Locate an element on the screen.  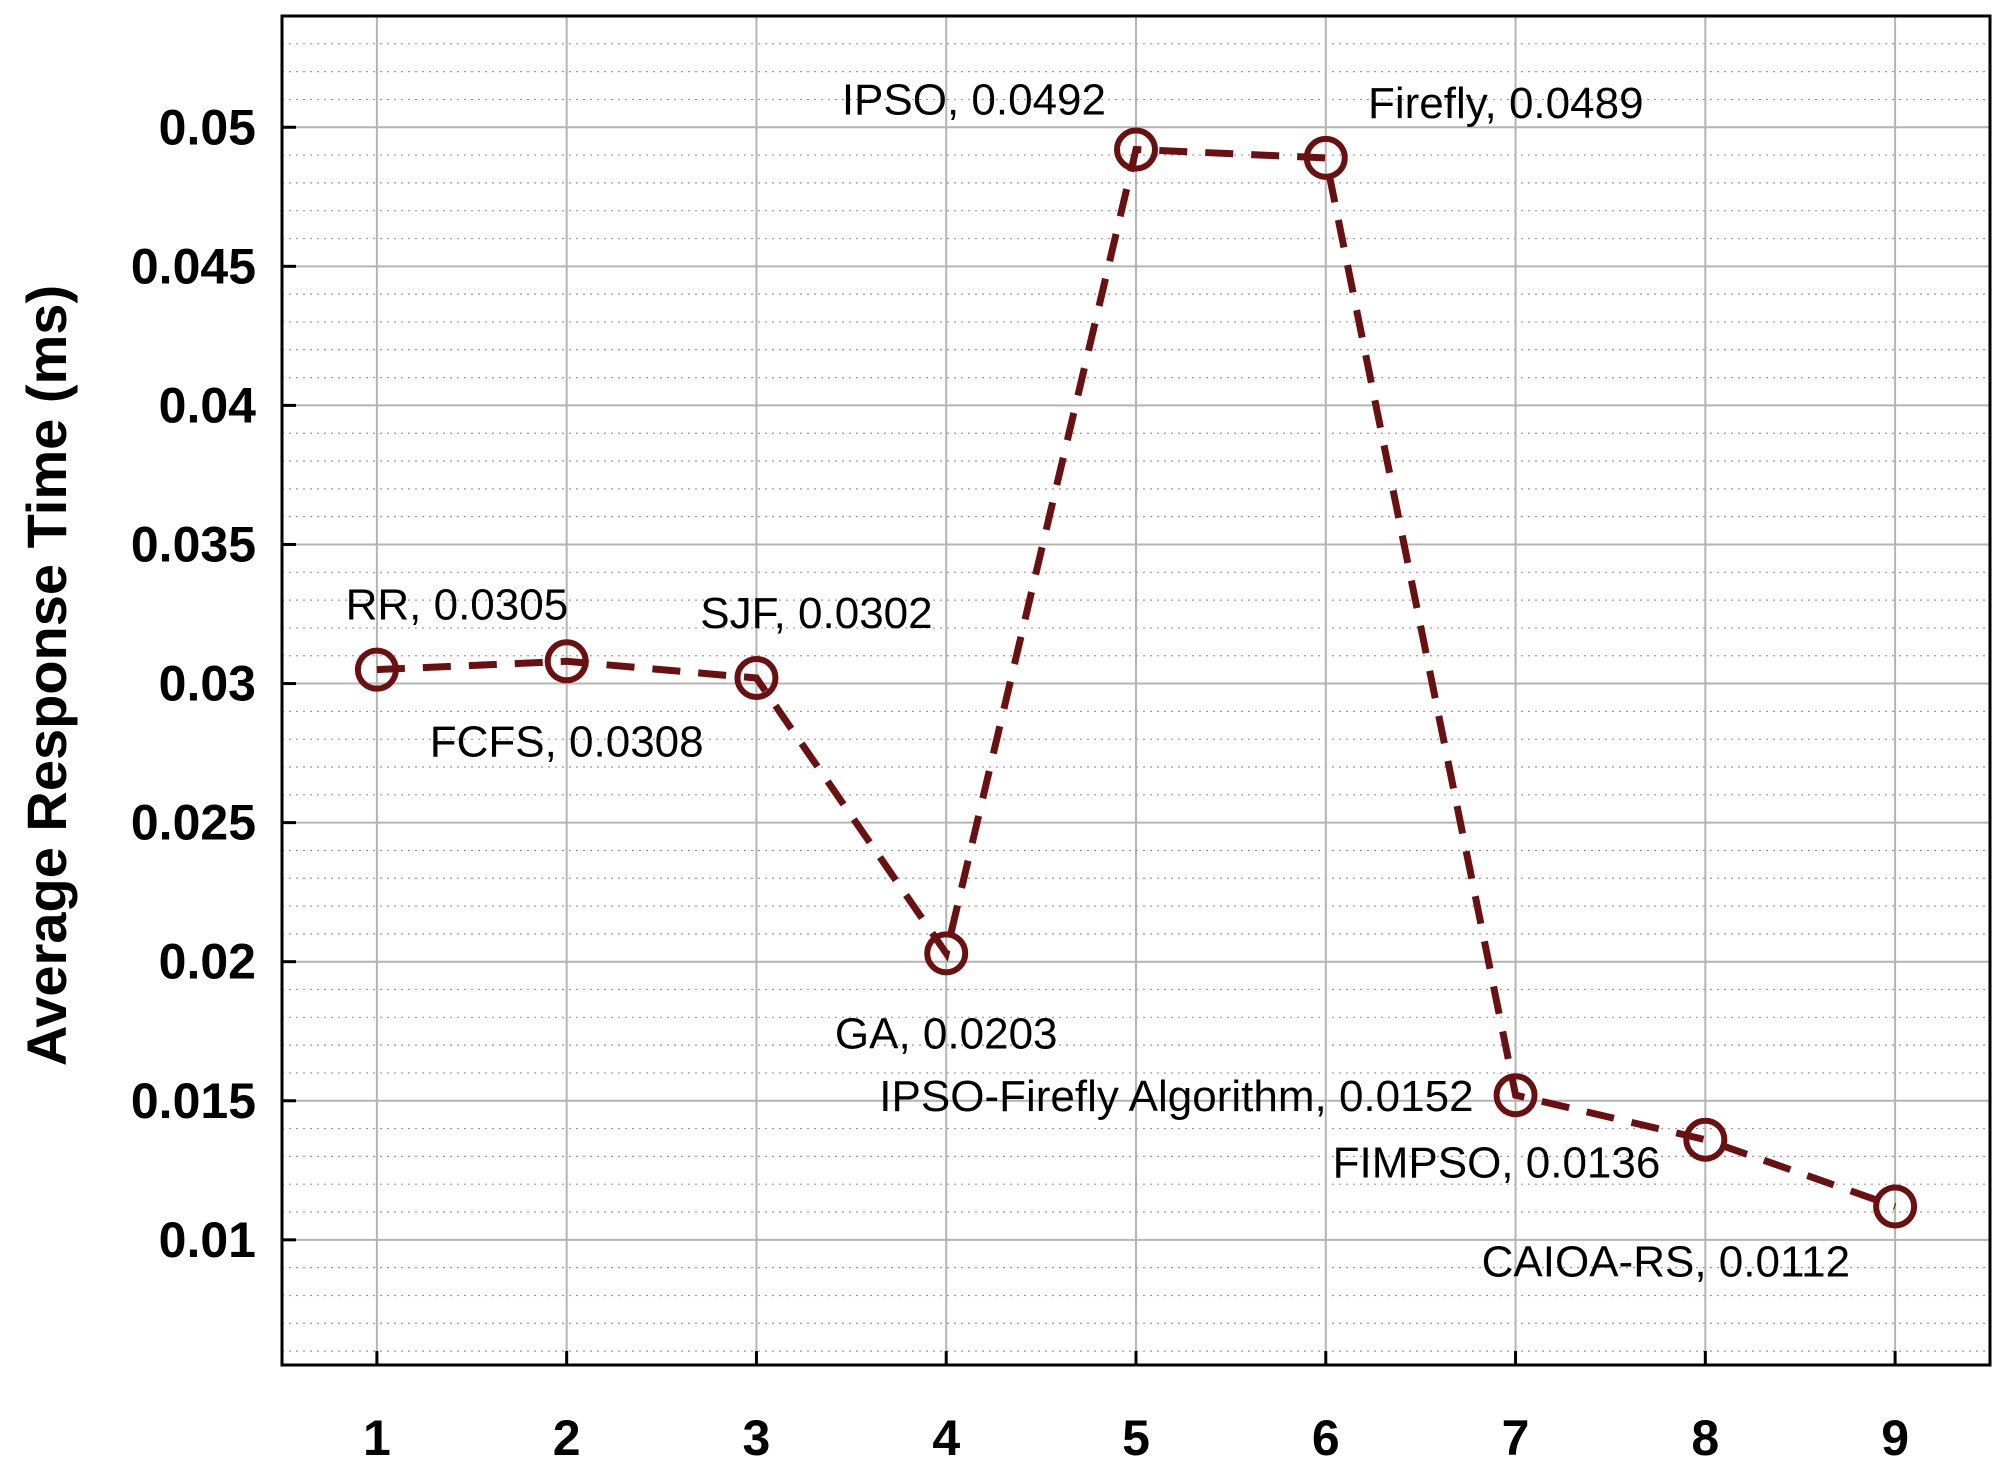
y-tick-label: 0.05 is located at coordinates (207, 127).